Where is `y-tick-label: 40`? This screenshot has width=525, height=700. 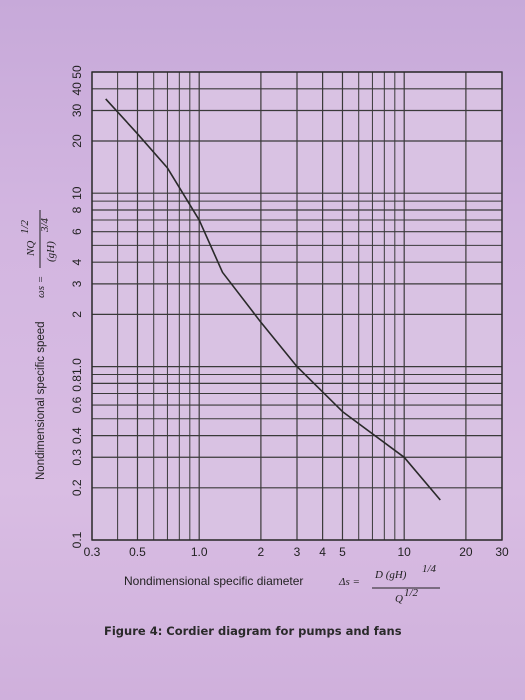 y-tick-label: 40 is located at coordinates (77, 89).